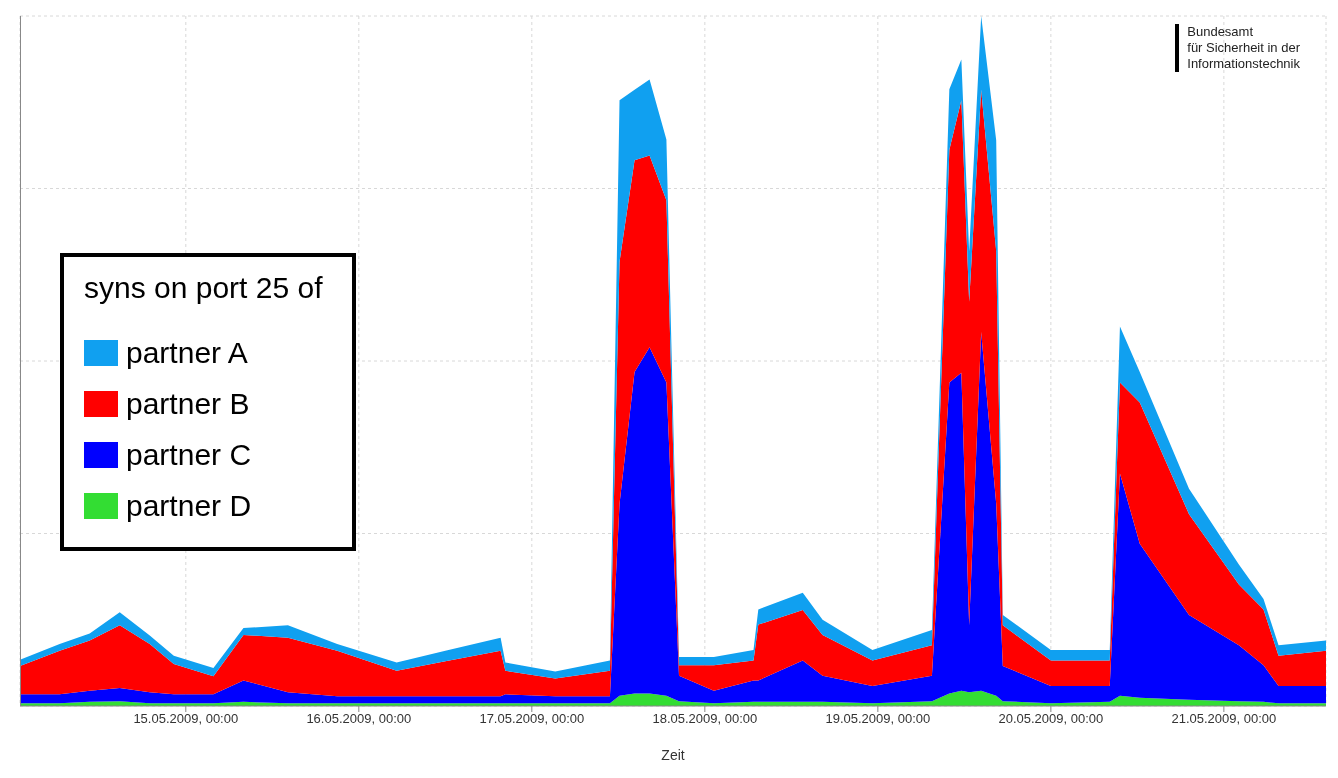 This screenshot has width=1338, height=778. What do you see at coordinates (878, 719) in the screenshot?
I see `x-tick-label: 19.05.2009, 00:00` at bounding box center [878, 719].